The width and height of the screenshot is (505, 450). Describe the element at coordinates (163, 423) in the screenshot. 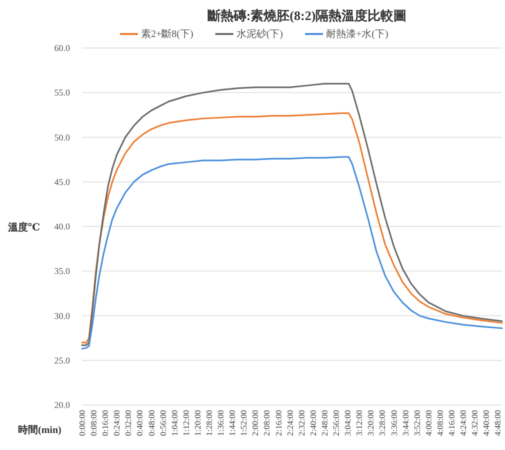

I see `x-tick-label: 0:56:00` at that location.